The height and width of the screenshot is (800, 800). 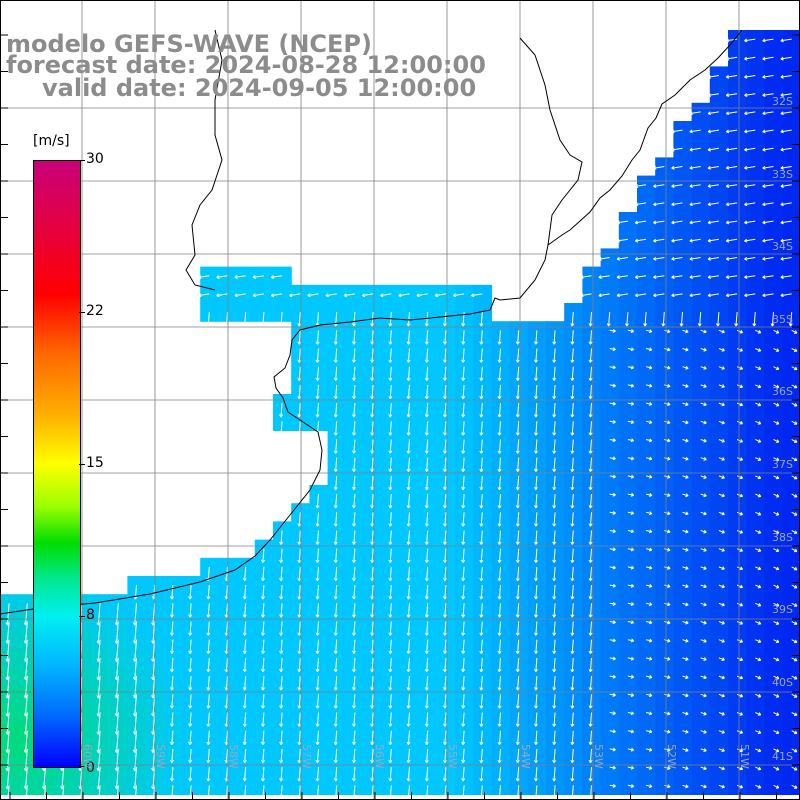 What do you see at coordinates (525, 756) in the screenshot?
I see `lon-label: 54W` at bounding box center [525, 756].